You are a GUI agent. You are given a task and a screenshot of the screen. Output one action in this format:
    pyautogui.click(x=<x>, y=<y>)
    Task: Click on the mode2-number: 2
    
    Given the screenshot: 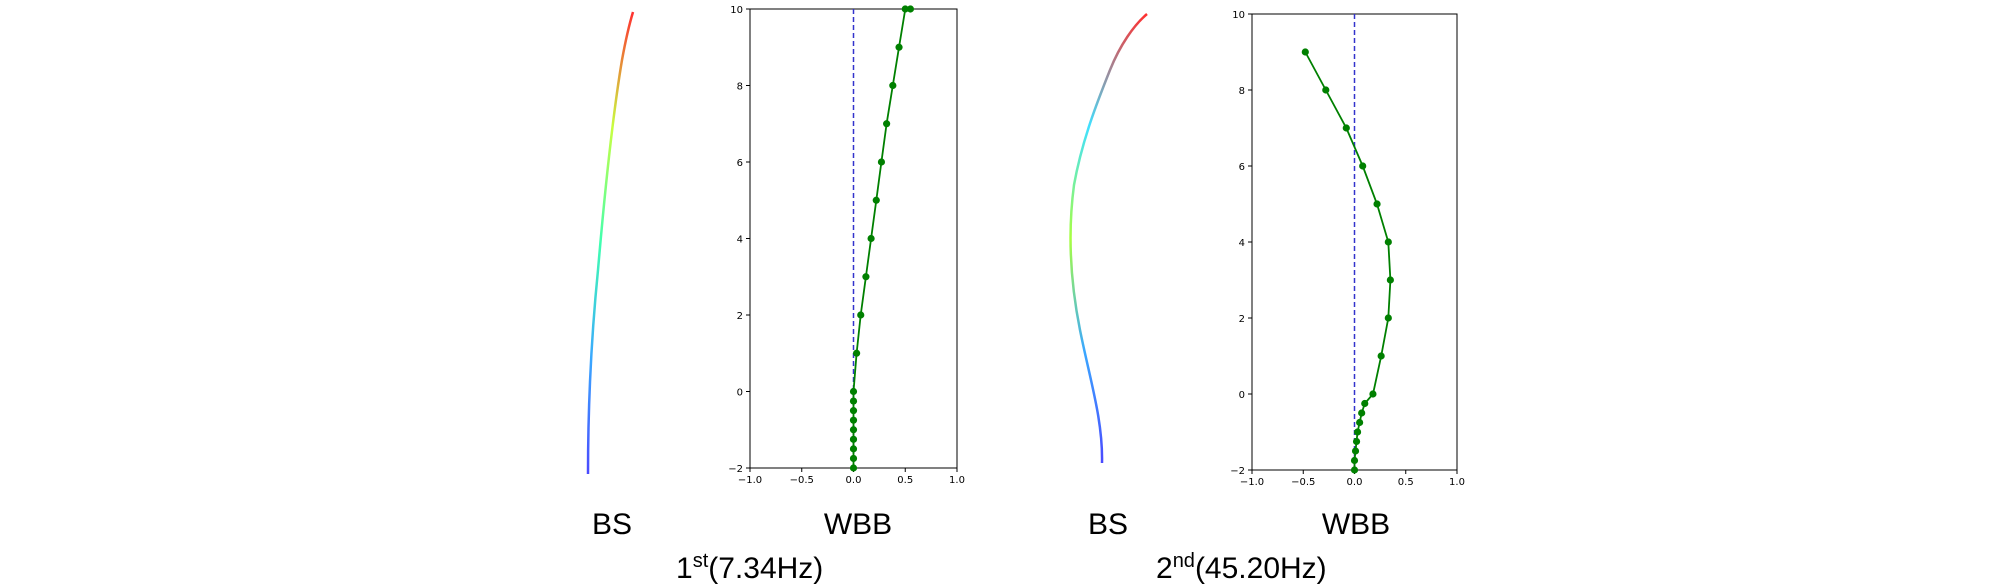 What is the action you would take?
    pyautogui.click(x=1164, y=568)
    